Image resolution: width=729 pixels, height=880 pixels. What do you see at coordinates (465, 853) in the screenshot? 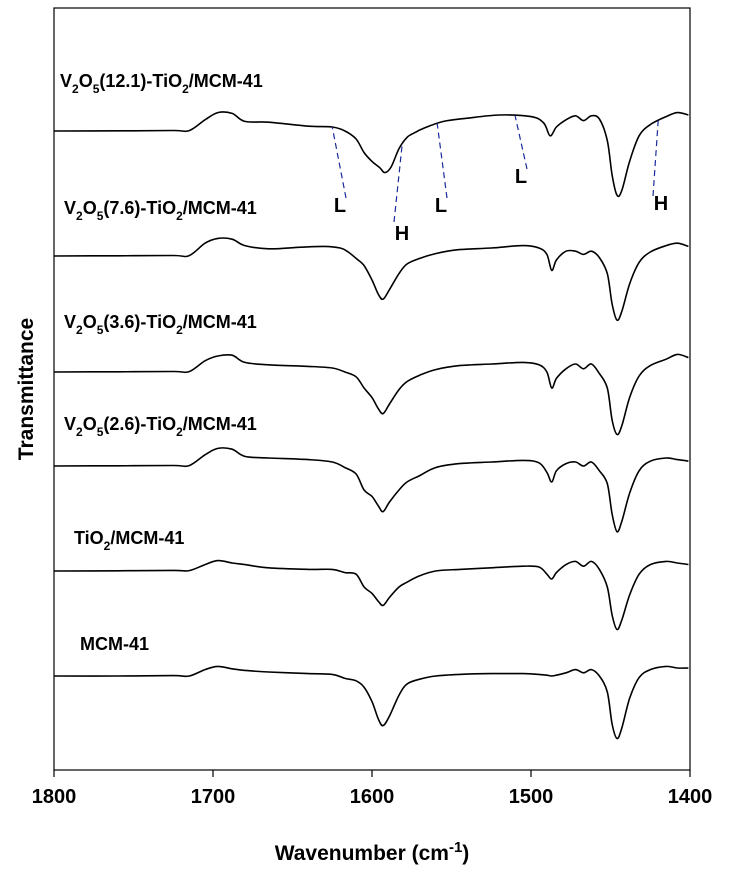
I see `x-axis-title-close: )` at bounding box center [465, 853].